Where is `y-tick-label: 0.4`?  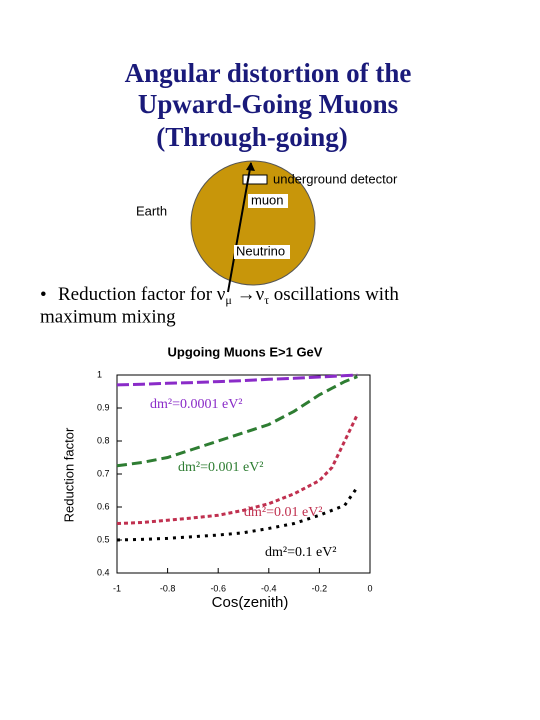 y-tick-label: 0.4 is located at coordinates (103, 572).